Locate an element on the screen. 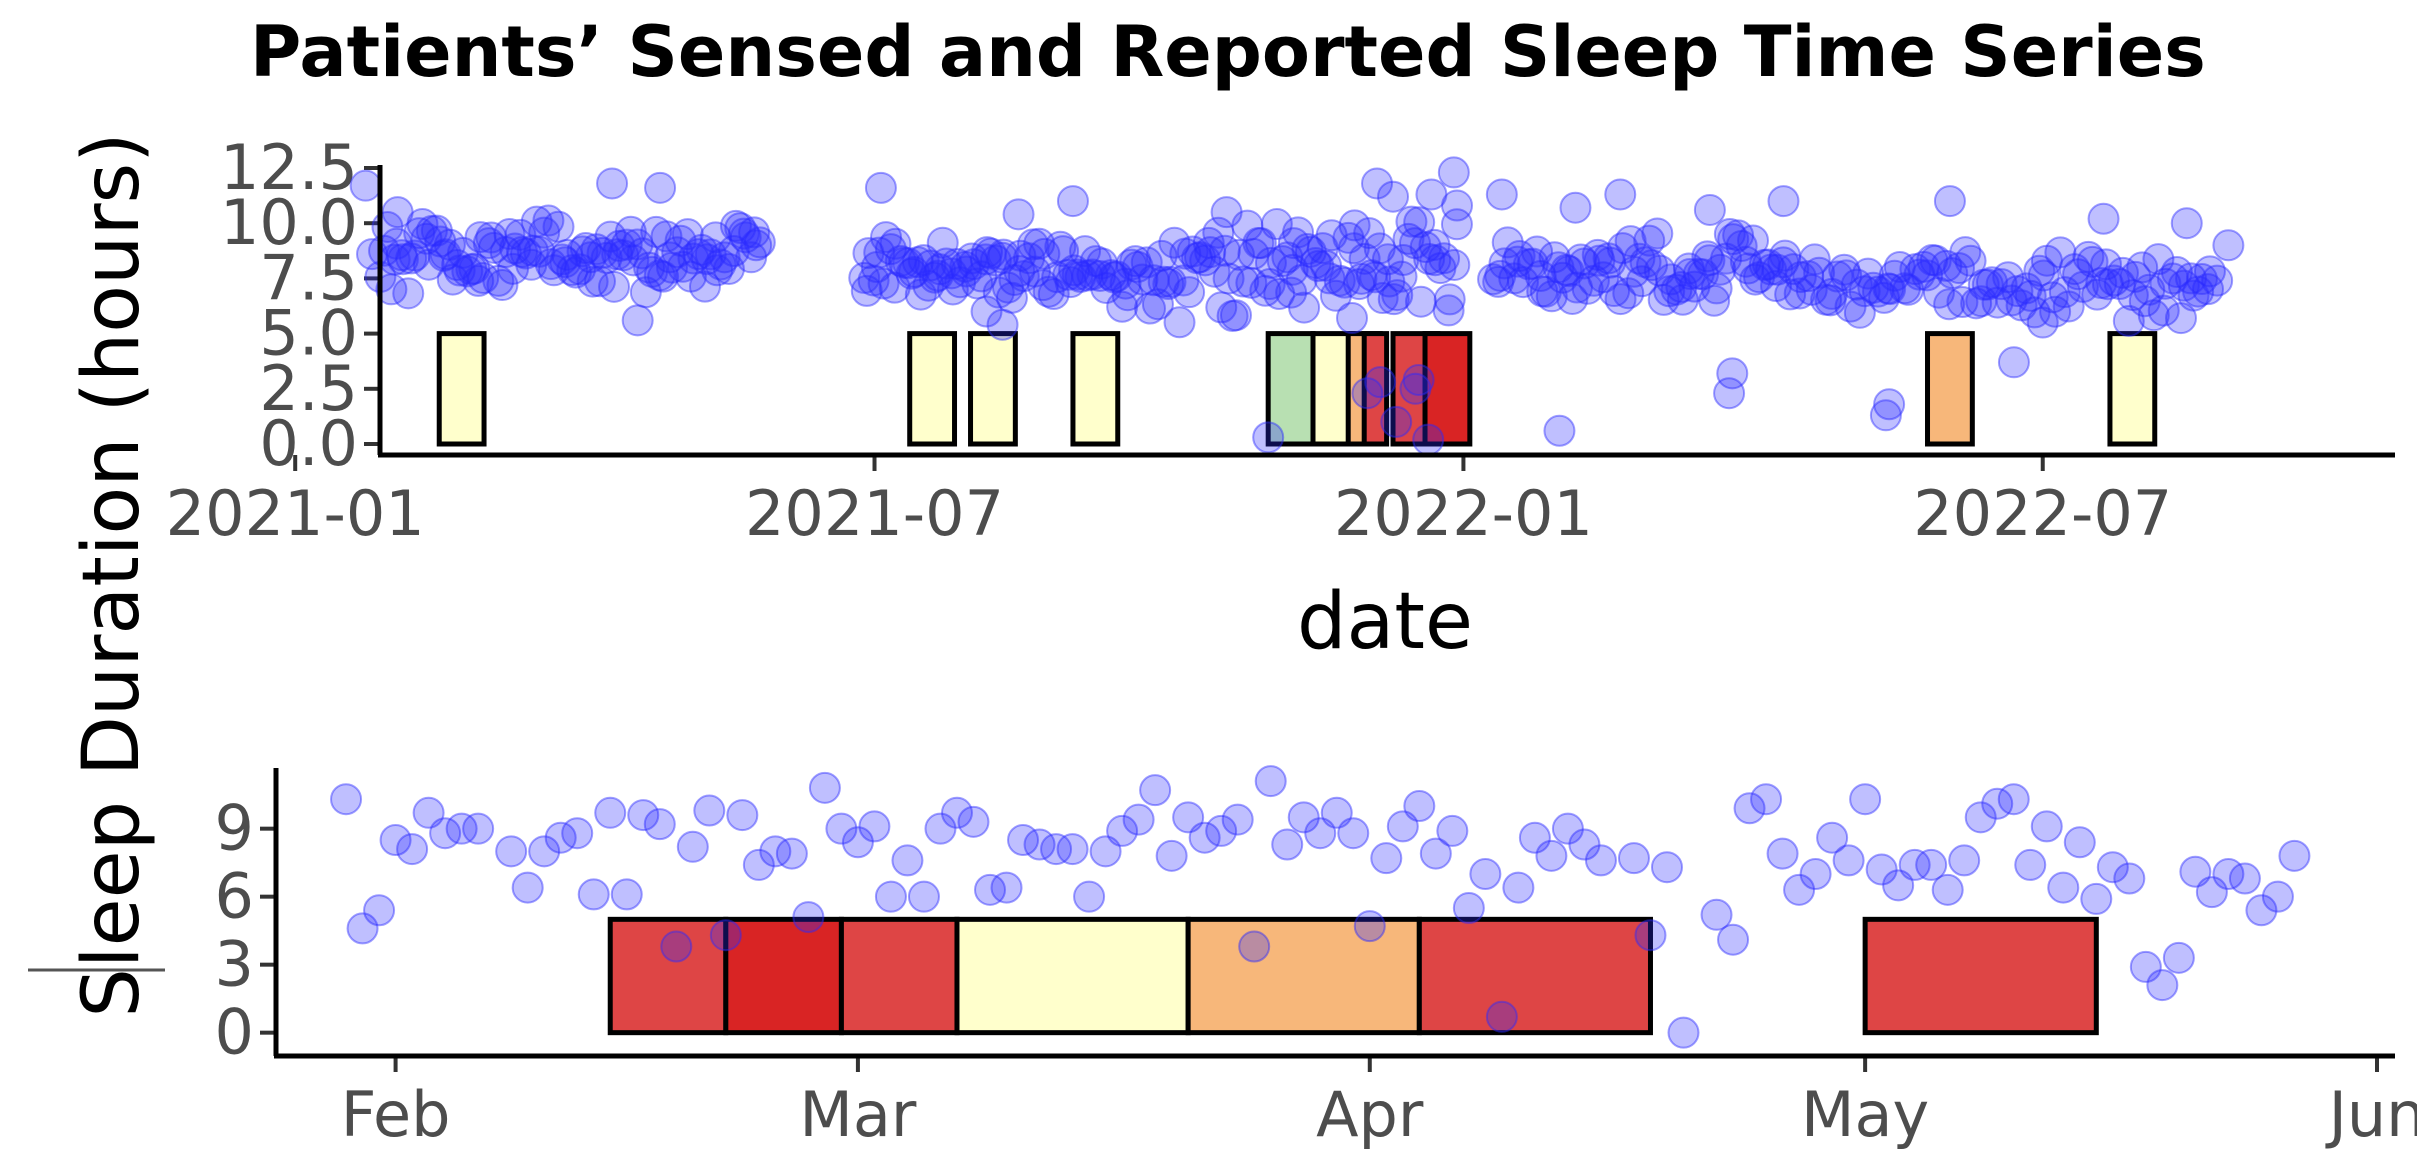 Image resolution: width=2417 pixels, height=1175 pixels. y-tick-label: 3 is located at coordinates (234, 964).